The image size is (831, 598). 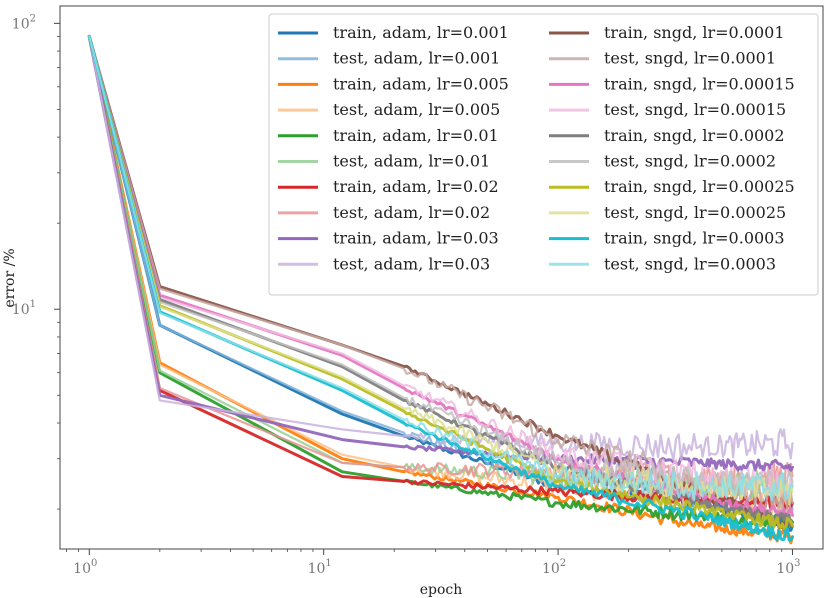 What do you see at coordinates (699, 83) in the screenshot?
I see `legend-label-12: train, sngd, lr=0.00015` at bounding box center [699, 83].